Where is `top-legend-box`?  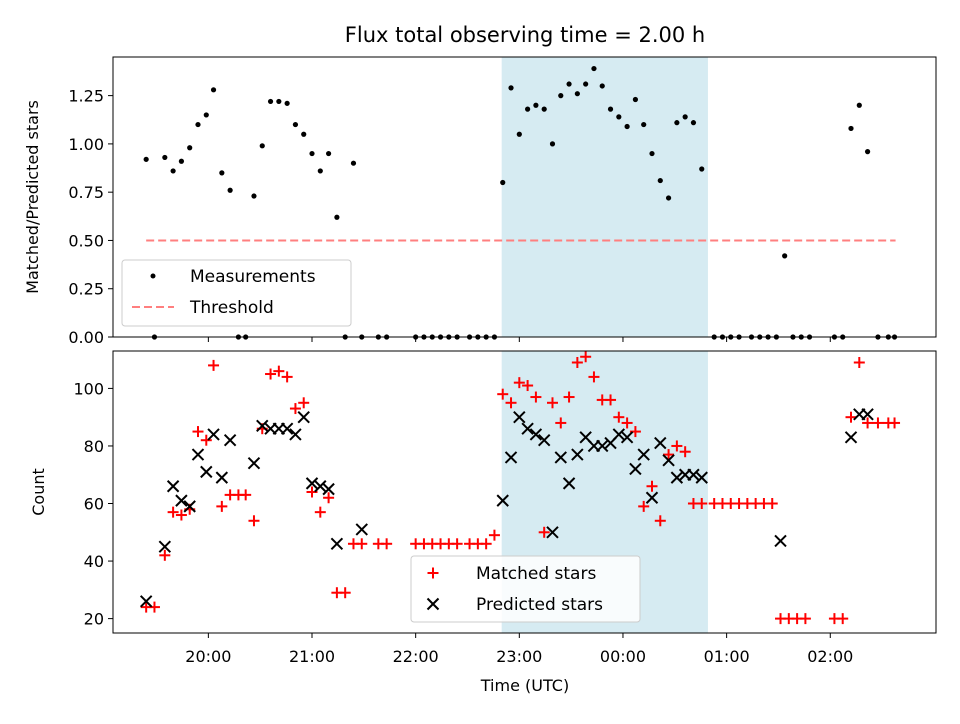
top-legend-box is located at coordinates (236, 293).